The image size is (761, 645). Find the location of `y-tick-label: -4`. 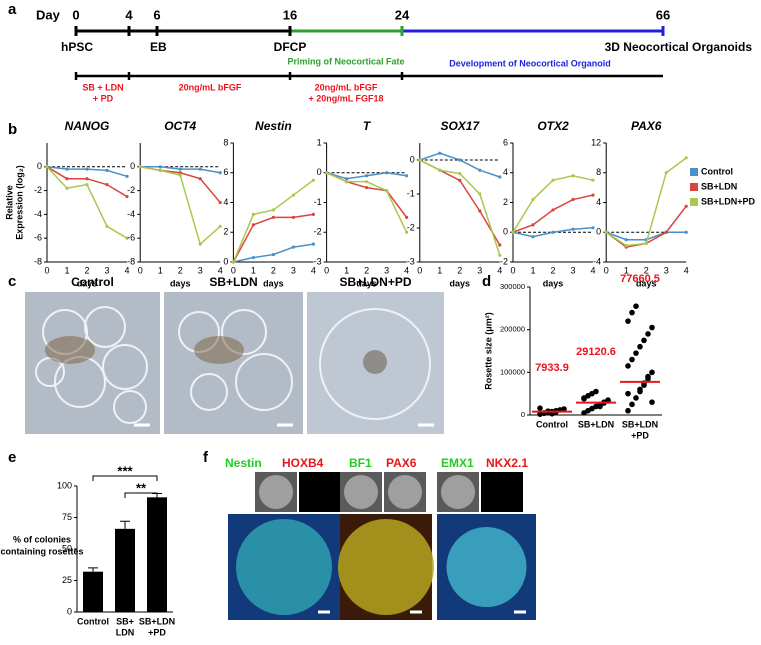

y-tick-label: -4 is located at coordinates (597, 261).